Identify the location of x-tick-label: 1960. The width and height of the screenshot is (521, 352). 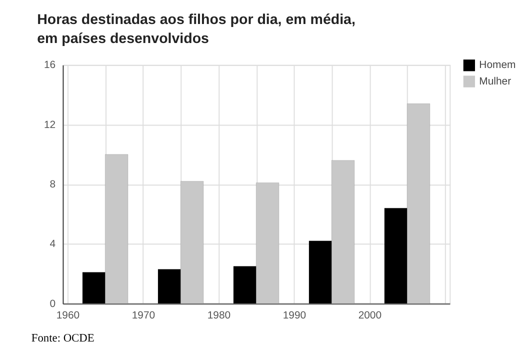
(68, 316).